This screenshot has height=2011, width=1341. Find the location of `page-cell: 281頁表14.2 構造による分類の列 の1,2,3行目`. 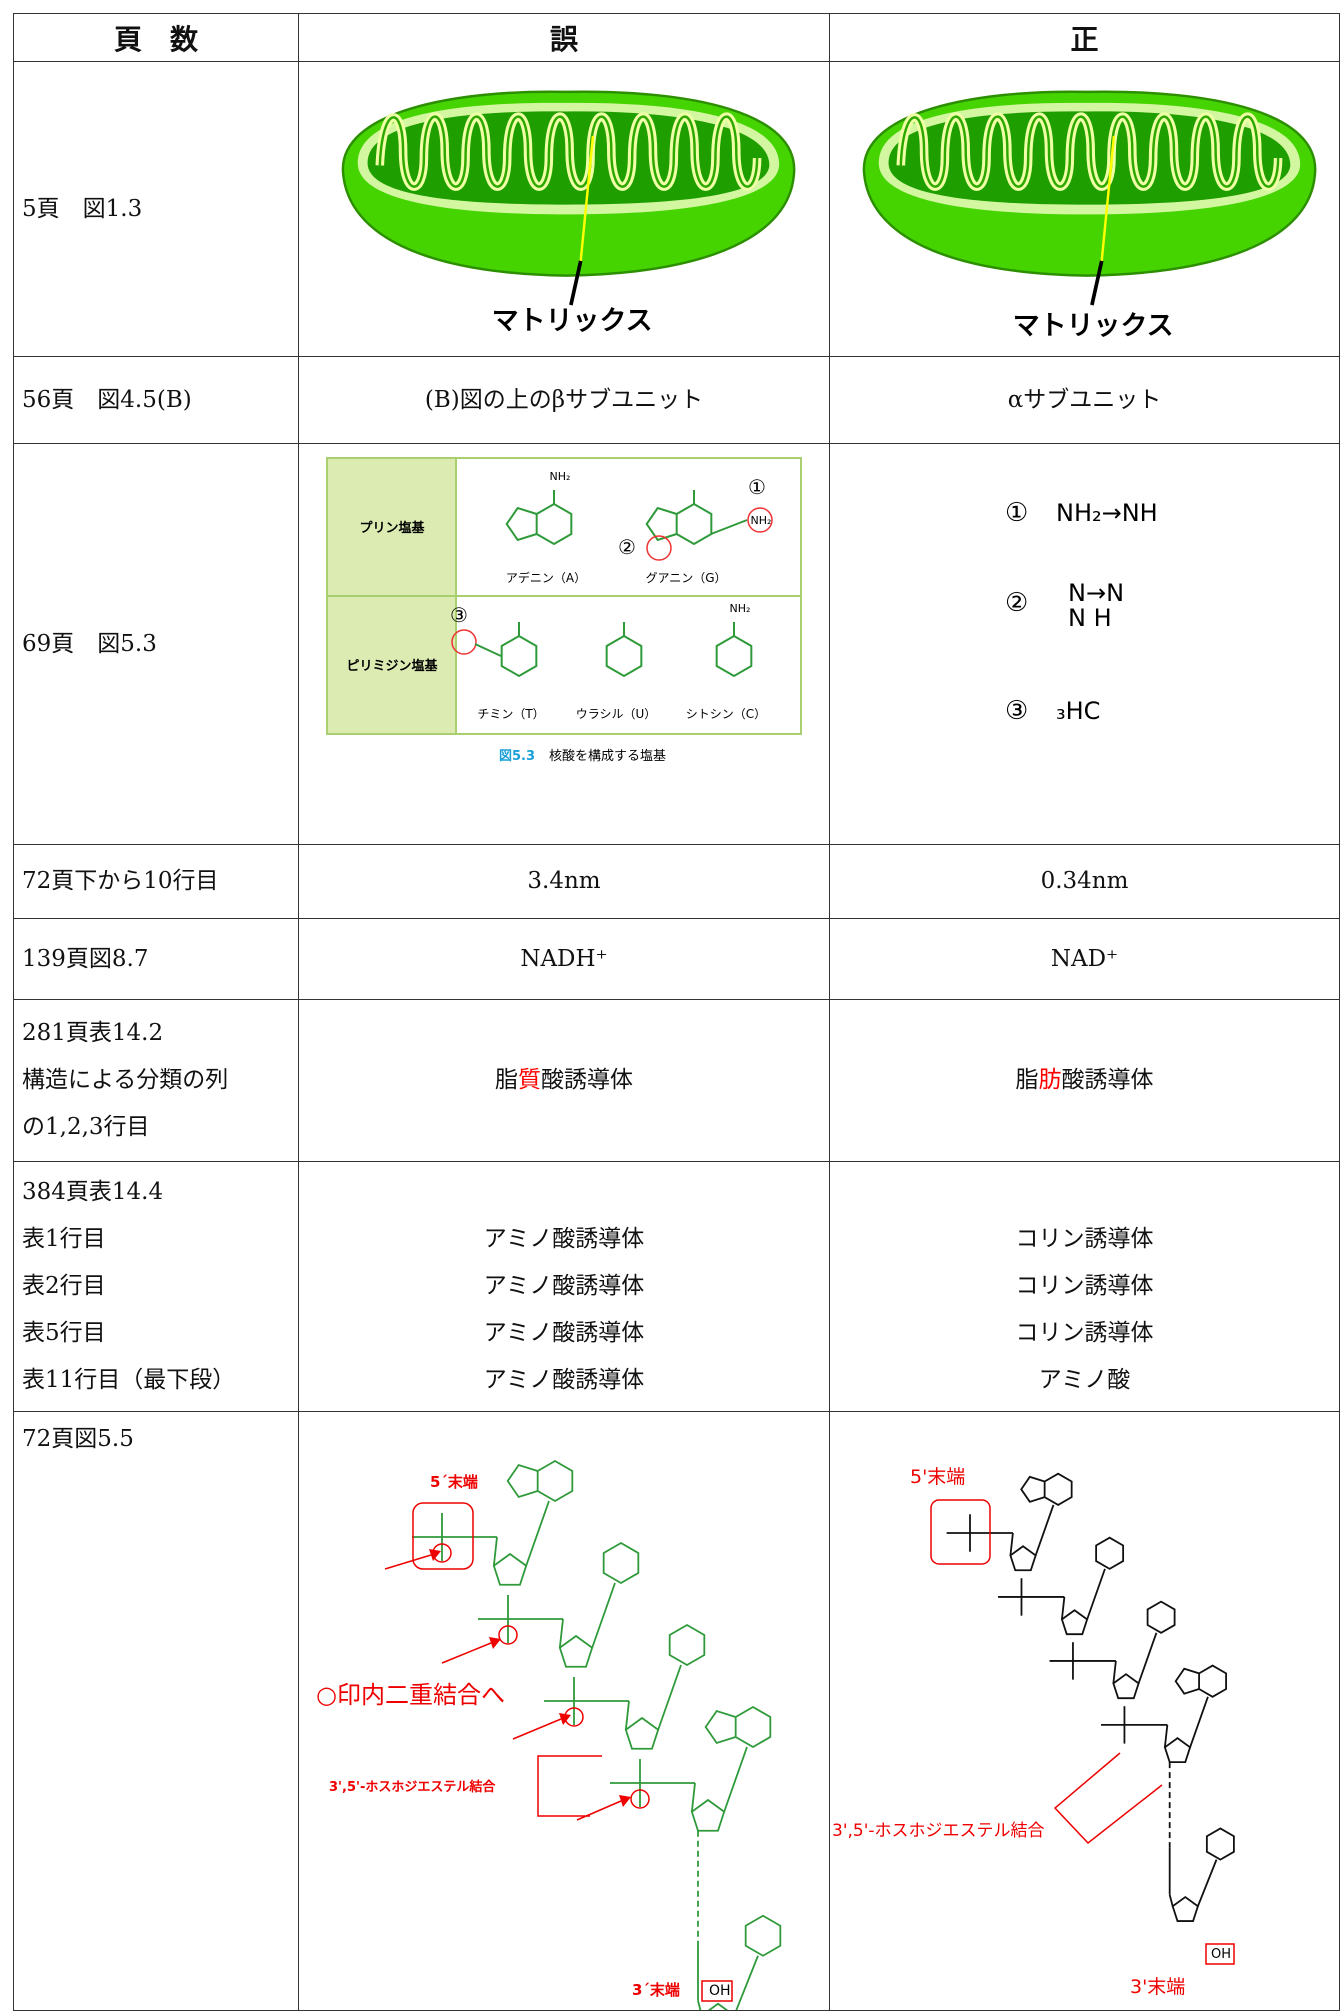

page-cell: 281頁表14.2 構造による分類の列 の1,2,3行目 is located at coordinates (156, 1080).